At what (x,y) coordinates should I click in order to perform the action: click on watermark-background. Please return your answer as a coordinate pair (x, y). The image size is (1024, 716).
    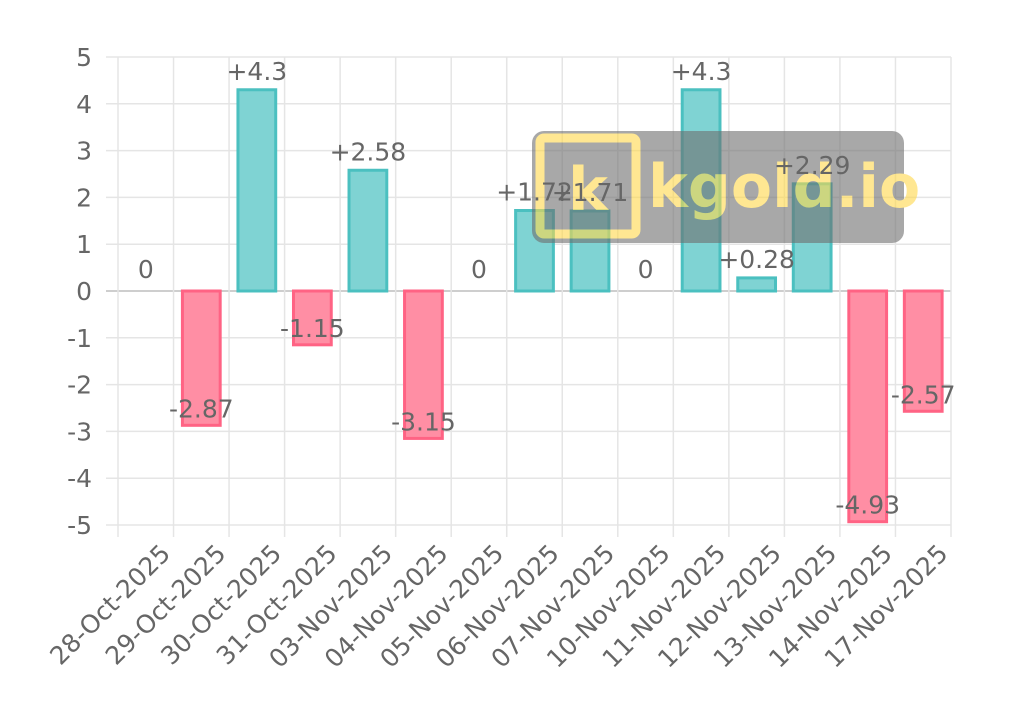
    Looking at the image, I should click on (718, 187).